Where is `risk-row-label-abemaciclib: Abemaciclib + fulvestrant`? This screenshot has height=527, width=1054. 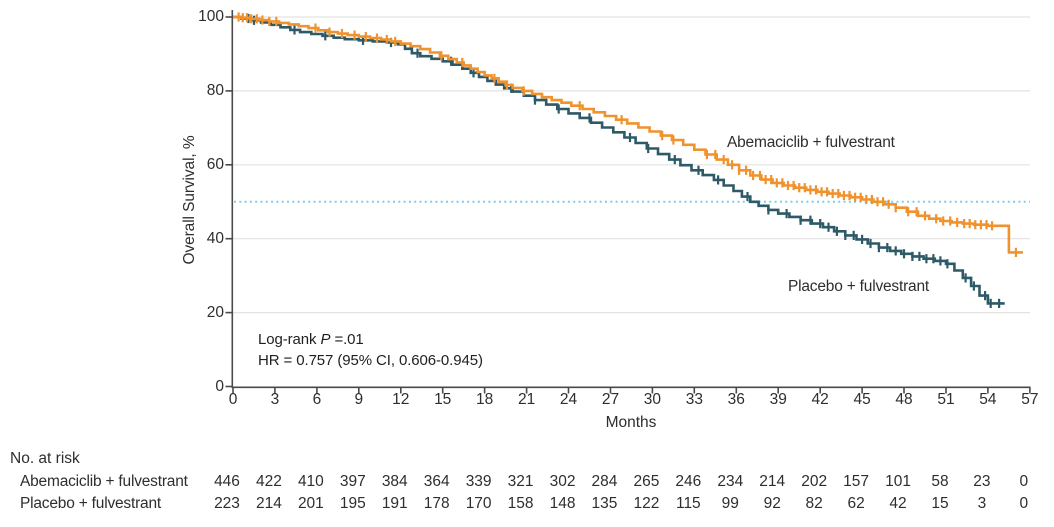 risk-row-label-abemaciclib: Abemaciclib + fulvestrant is located at coordinates (104, 481).